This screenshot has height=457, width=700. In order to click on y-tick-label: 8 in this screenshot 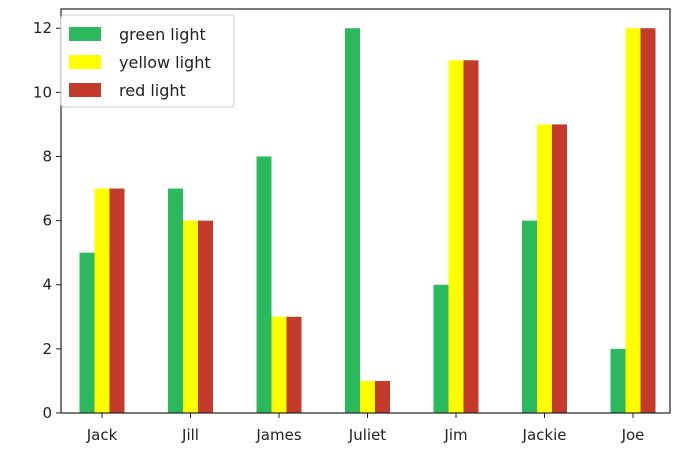, I will do `click(47, 156)`.